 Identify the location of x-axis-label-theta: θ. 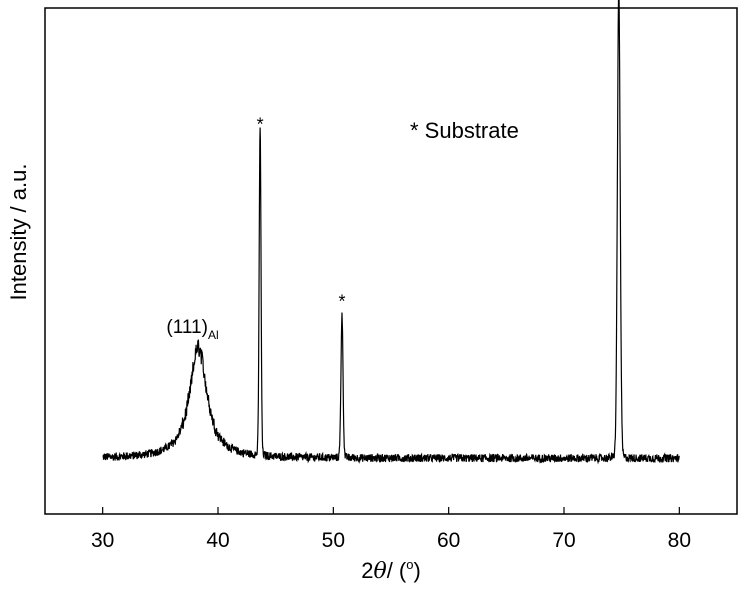
(379, 571).